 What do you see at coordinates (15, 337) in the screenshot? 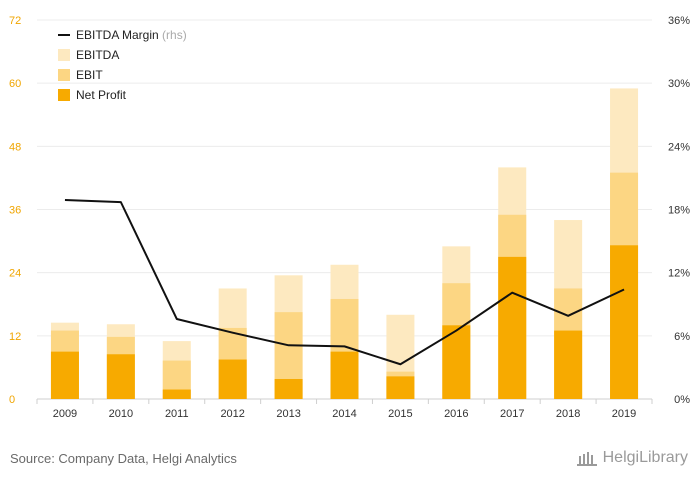
I see `left-tick-label: 12` at bounding box center [15, 337].